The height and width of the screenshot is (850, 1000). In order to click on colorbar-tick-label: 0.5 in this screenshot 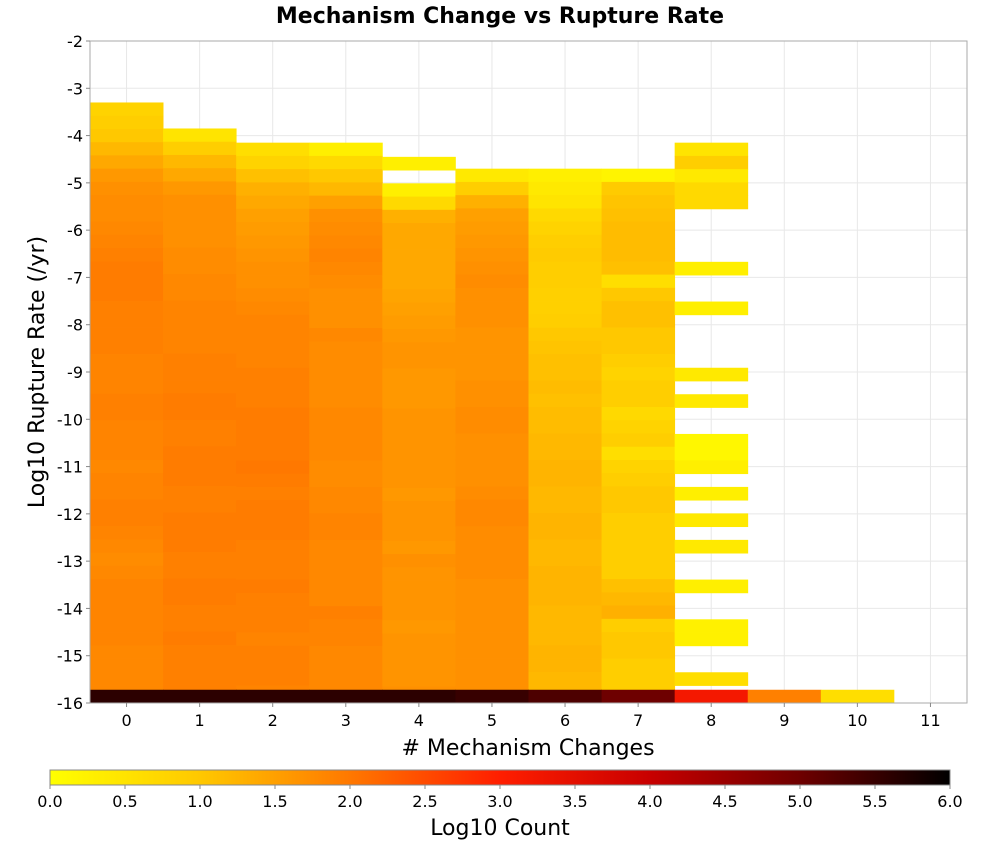, I will do `click(124, 801)`.